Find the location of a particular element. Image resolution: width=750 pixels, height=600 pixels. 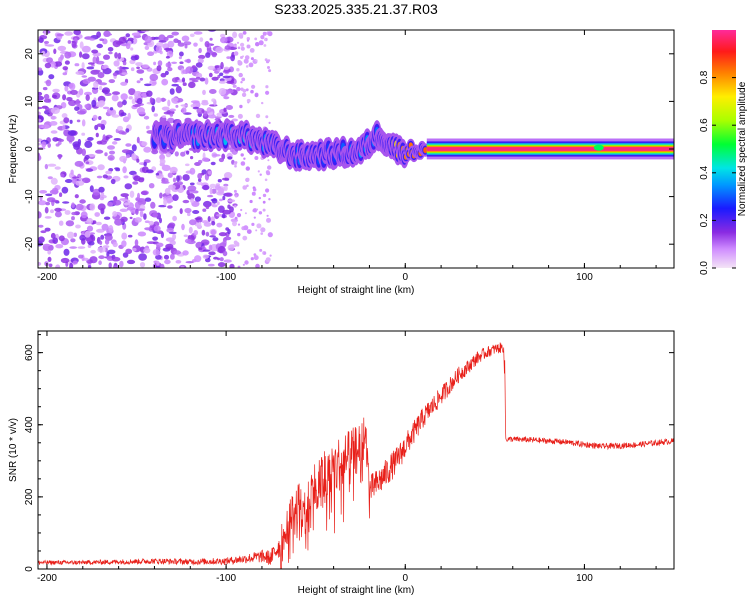

snr-ytick-label: 200 is located at coordinates (29, 496).